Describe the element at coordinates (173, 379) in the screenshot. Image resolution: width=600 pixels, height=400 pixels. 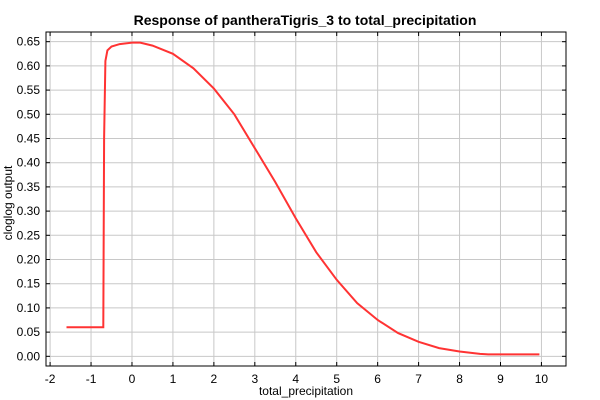
I see `x-tick-label: 1` at that location.